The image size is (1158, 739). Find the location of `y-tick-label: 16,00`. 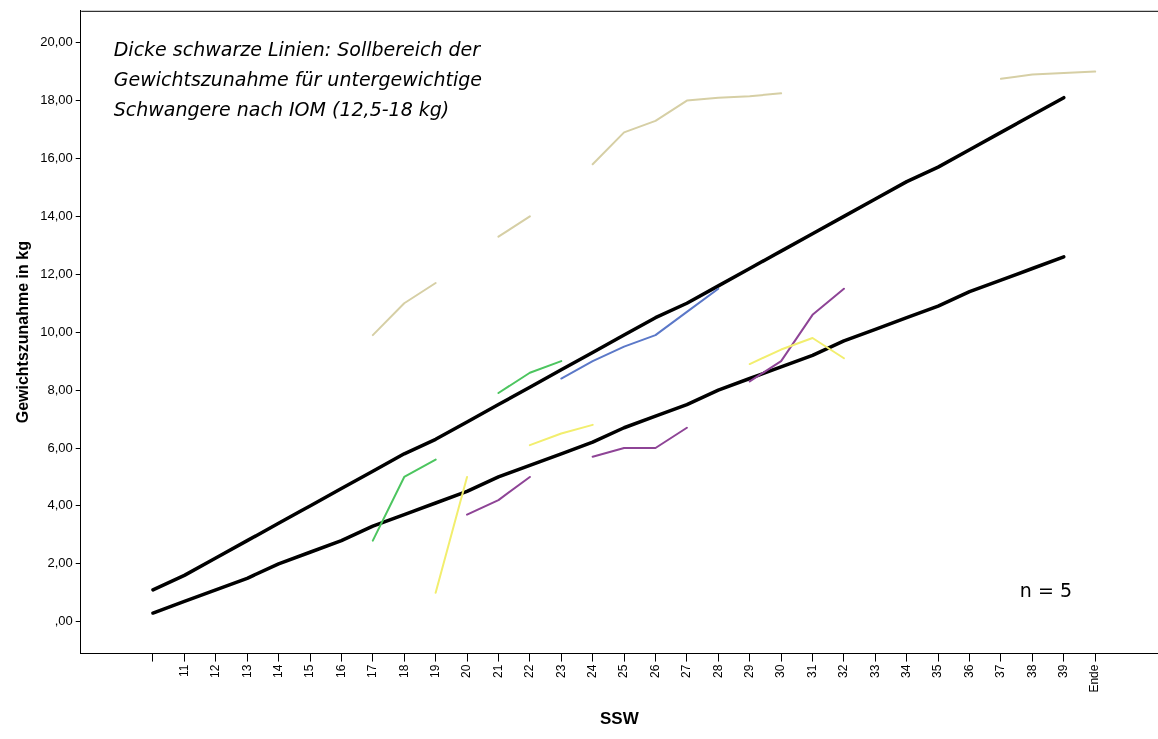

y-tick-label: 16,00 is located at coordinates (56, 158).